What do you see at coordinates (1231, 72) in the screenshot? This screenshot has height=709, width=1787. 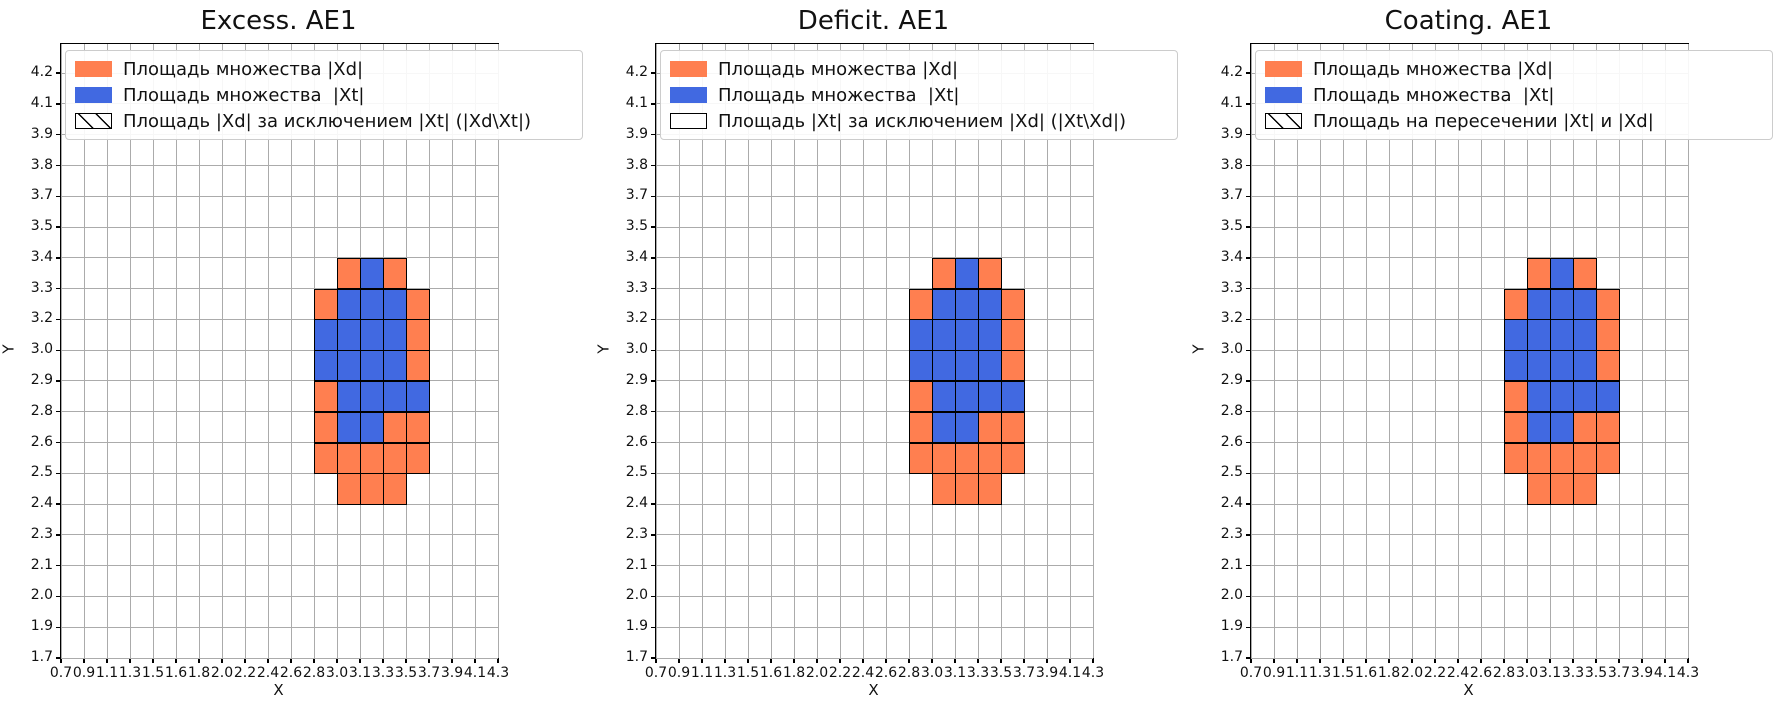 I see `y-tick-label: 4.2` at bounding box center [1231, 72].